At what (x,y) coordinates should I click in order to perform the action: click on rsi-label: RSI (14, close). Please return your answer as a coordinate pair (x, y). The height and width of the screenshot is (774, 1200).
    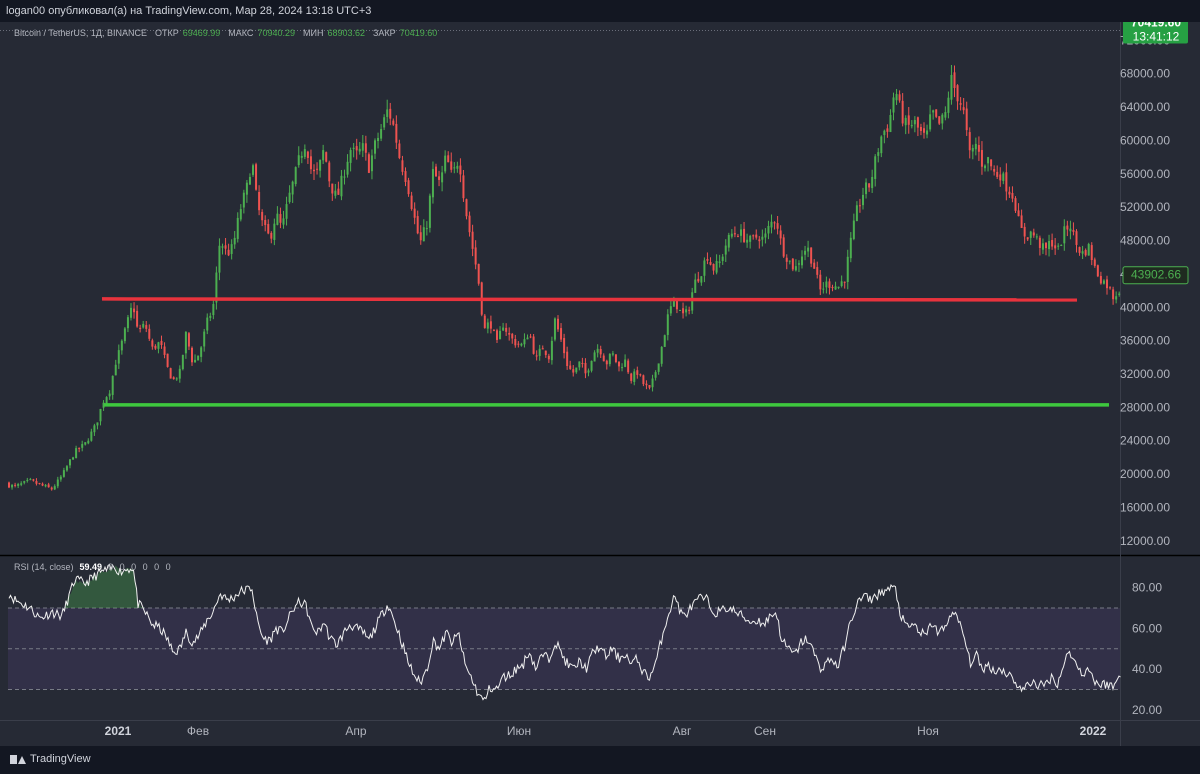
    Looking at the image, I should click on (44, 567).